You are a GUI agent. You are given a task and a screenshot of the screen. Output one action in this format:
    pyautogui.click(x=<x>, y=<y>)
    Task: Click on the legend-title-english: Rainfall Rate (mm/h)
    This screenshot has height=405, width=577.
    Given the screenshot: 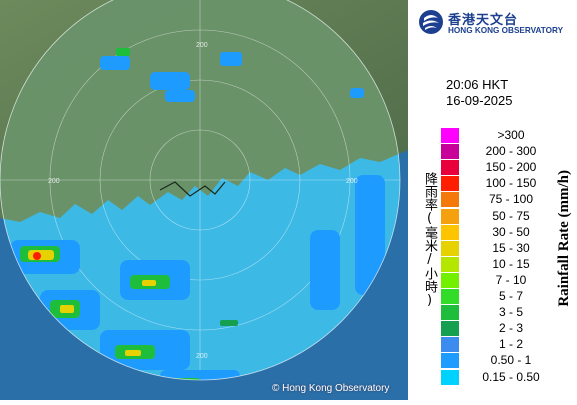 What is the action you would take?
    pyautogui.click(x=564, y=238)
    